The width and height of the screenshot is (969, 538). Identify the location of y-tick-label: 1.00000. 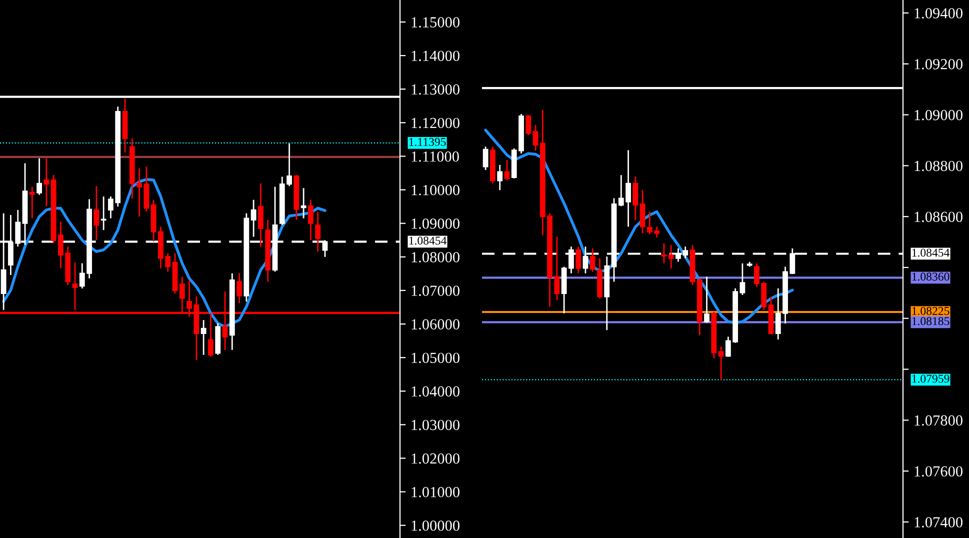
(436, 525).